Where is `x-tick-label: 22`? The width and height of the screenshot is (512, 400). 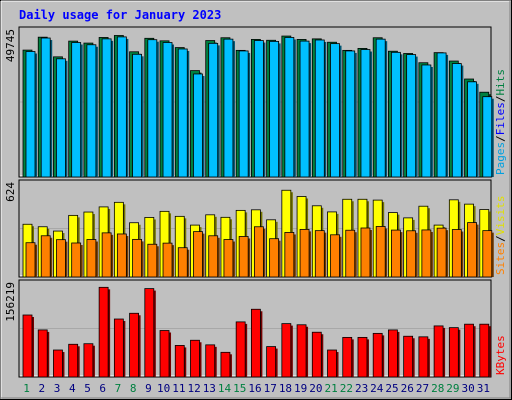
x-tick-label: 22 is located at coordinates (346, 388).